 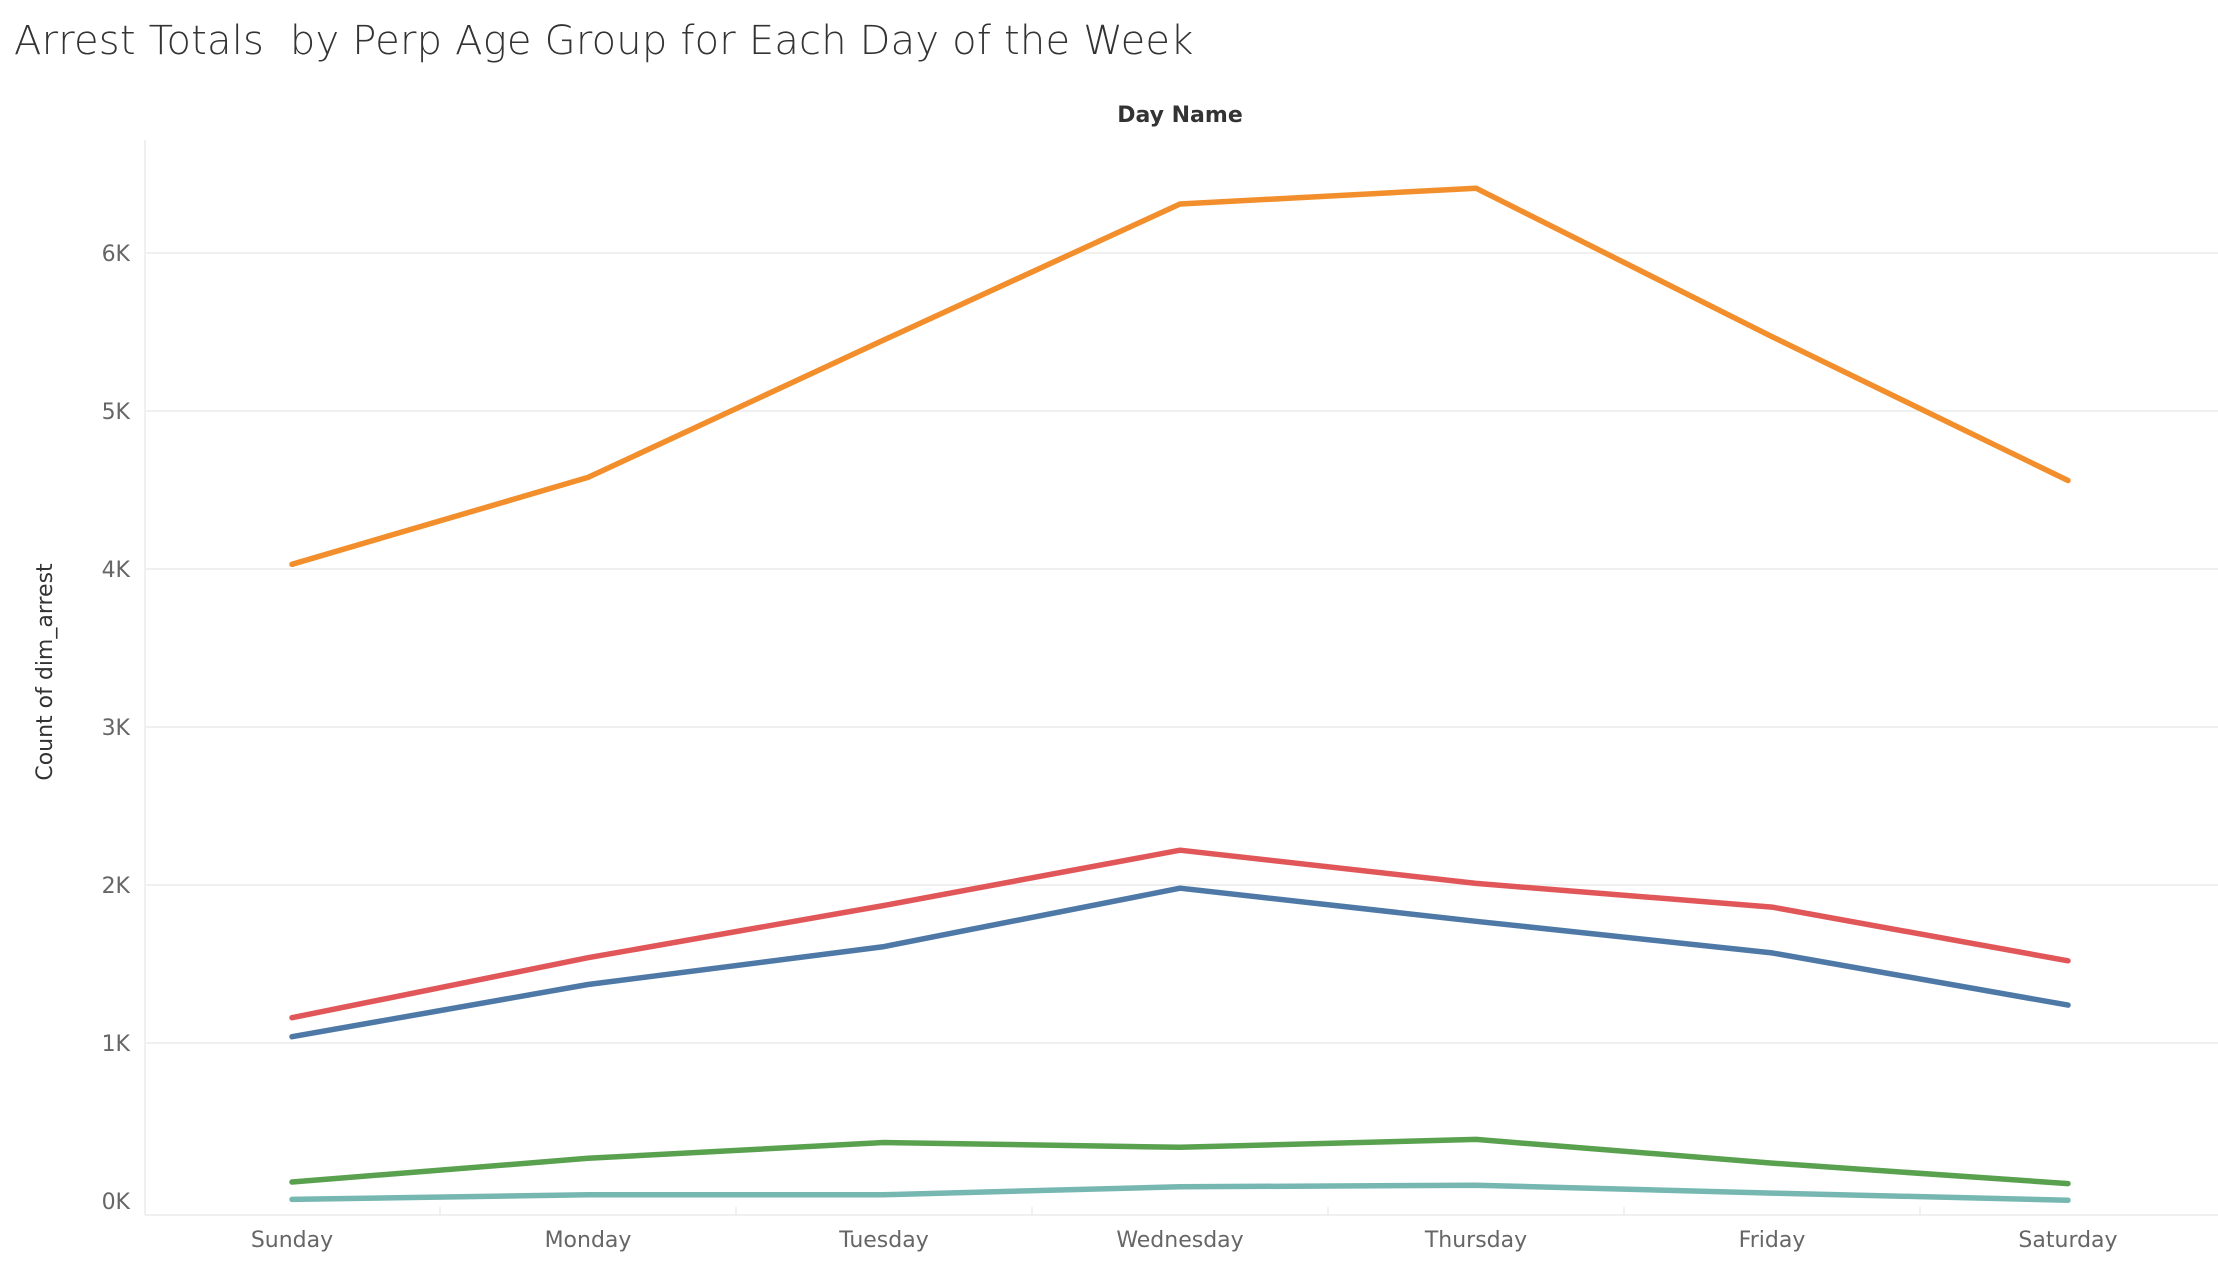 I want to click on x-tick-label: Monday, so click(x=588, y=1240).